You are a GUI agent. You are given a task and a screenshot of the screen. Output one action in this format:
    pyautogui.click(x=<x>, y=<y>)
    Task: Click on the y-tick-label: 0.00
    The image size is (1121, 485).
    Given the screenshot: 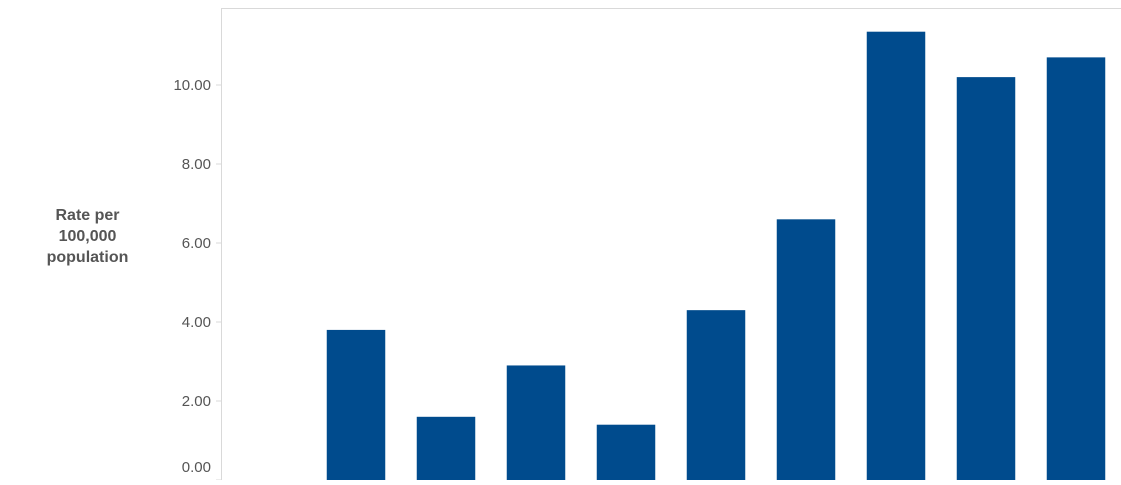 What is the action you would take?
    pyautogui.click(x=196, y=467)
    